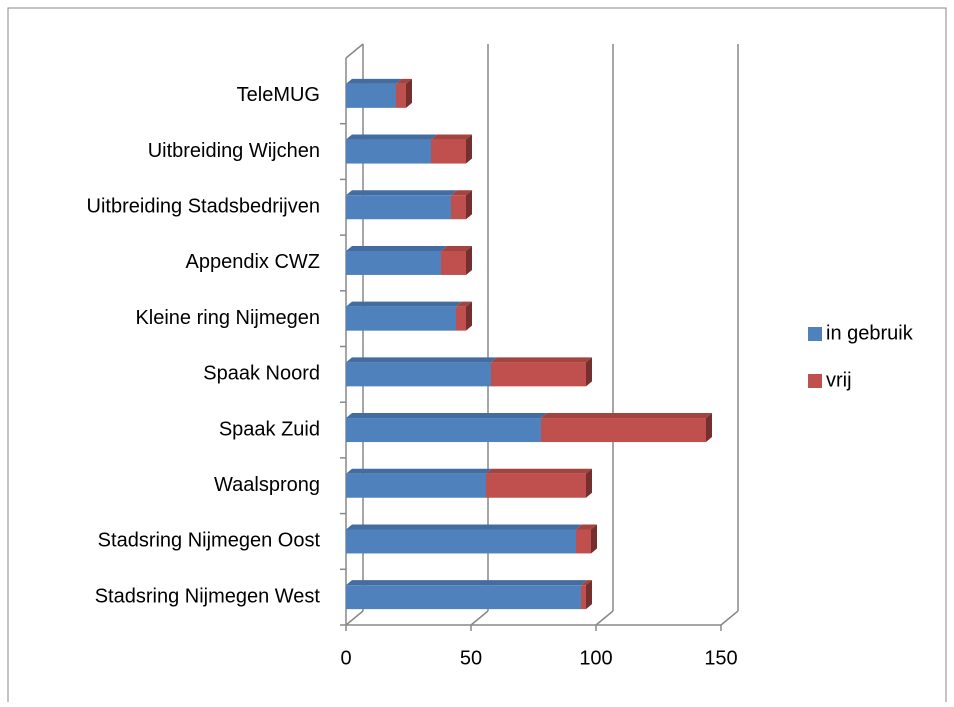 The height and width of the screenshot is (707, 954). Describe the element at coordinates (234, 151) in the screenshot. I see `y-tick-label: Uitbreiding Wijchen` at that location.